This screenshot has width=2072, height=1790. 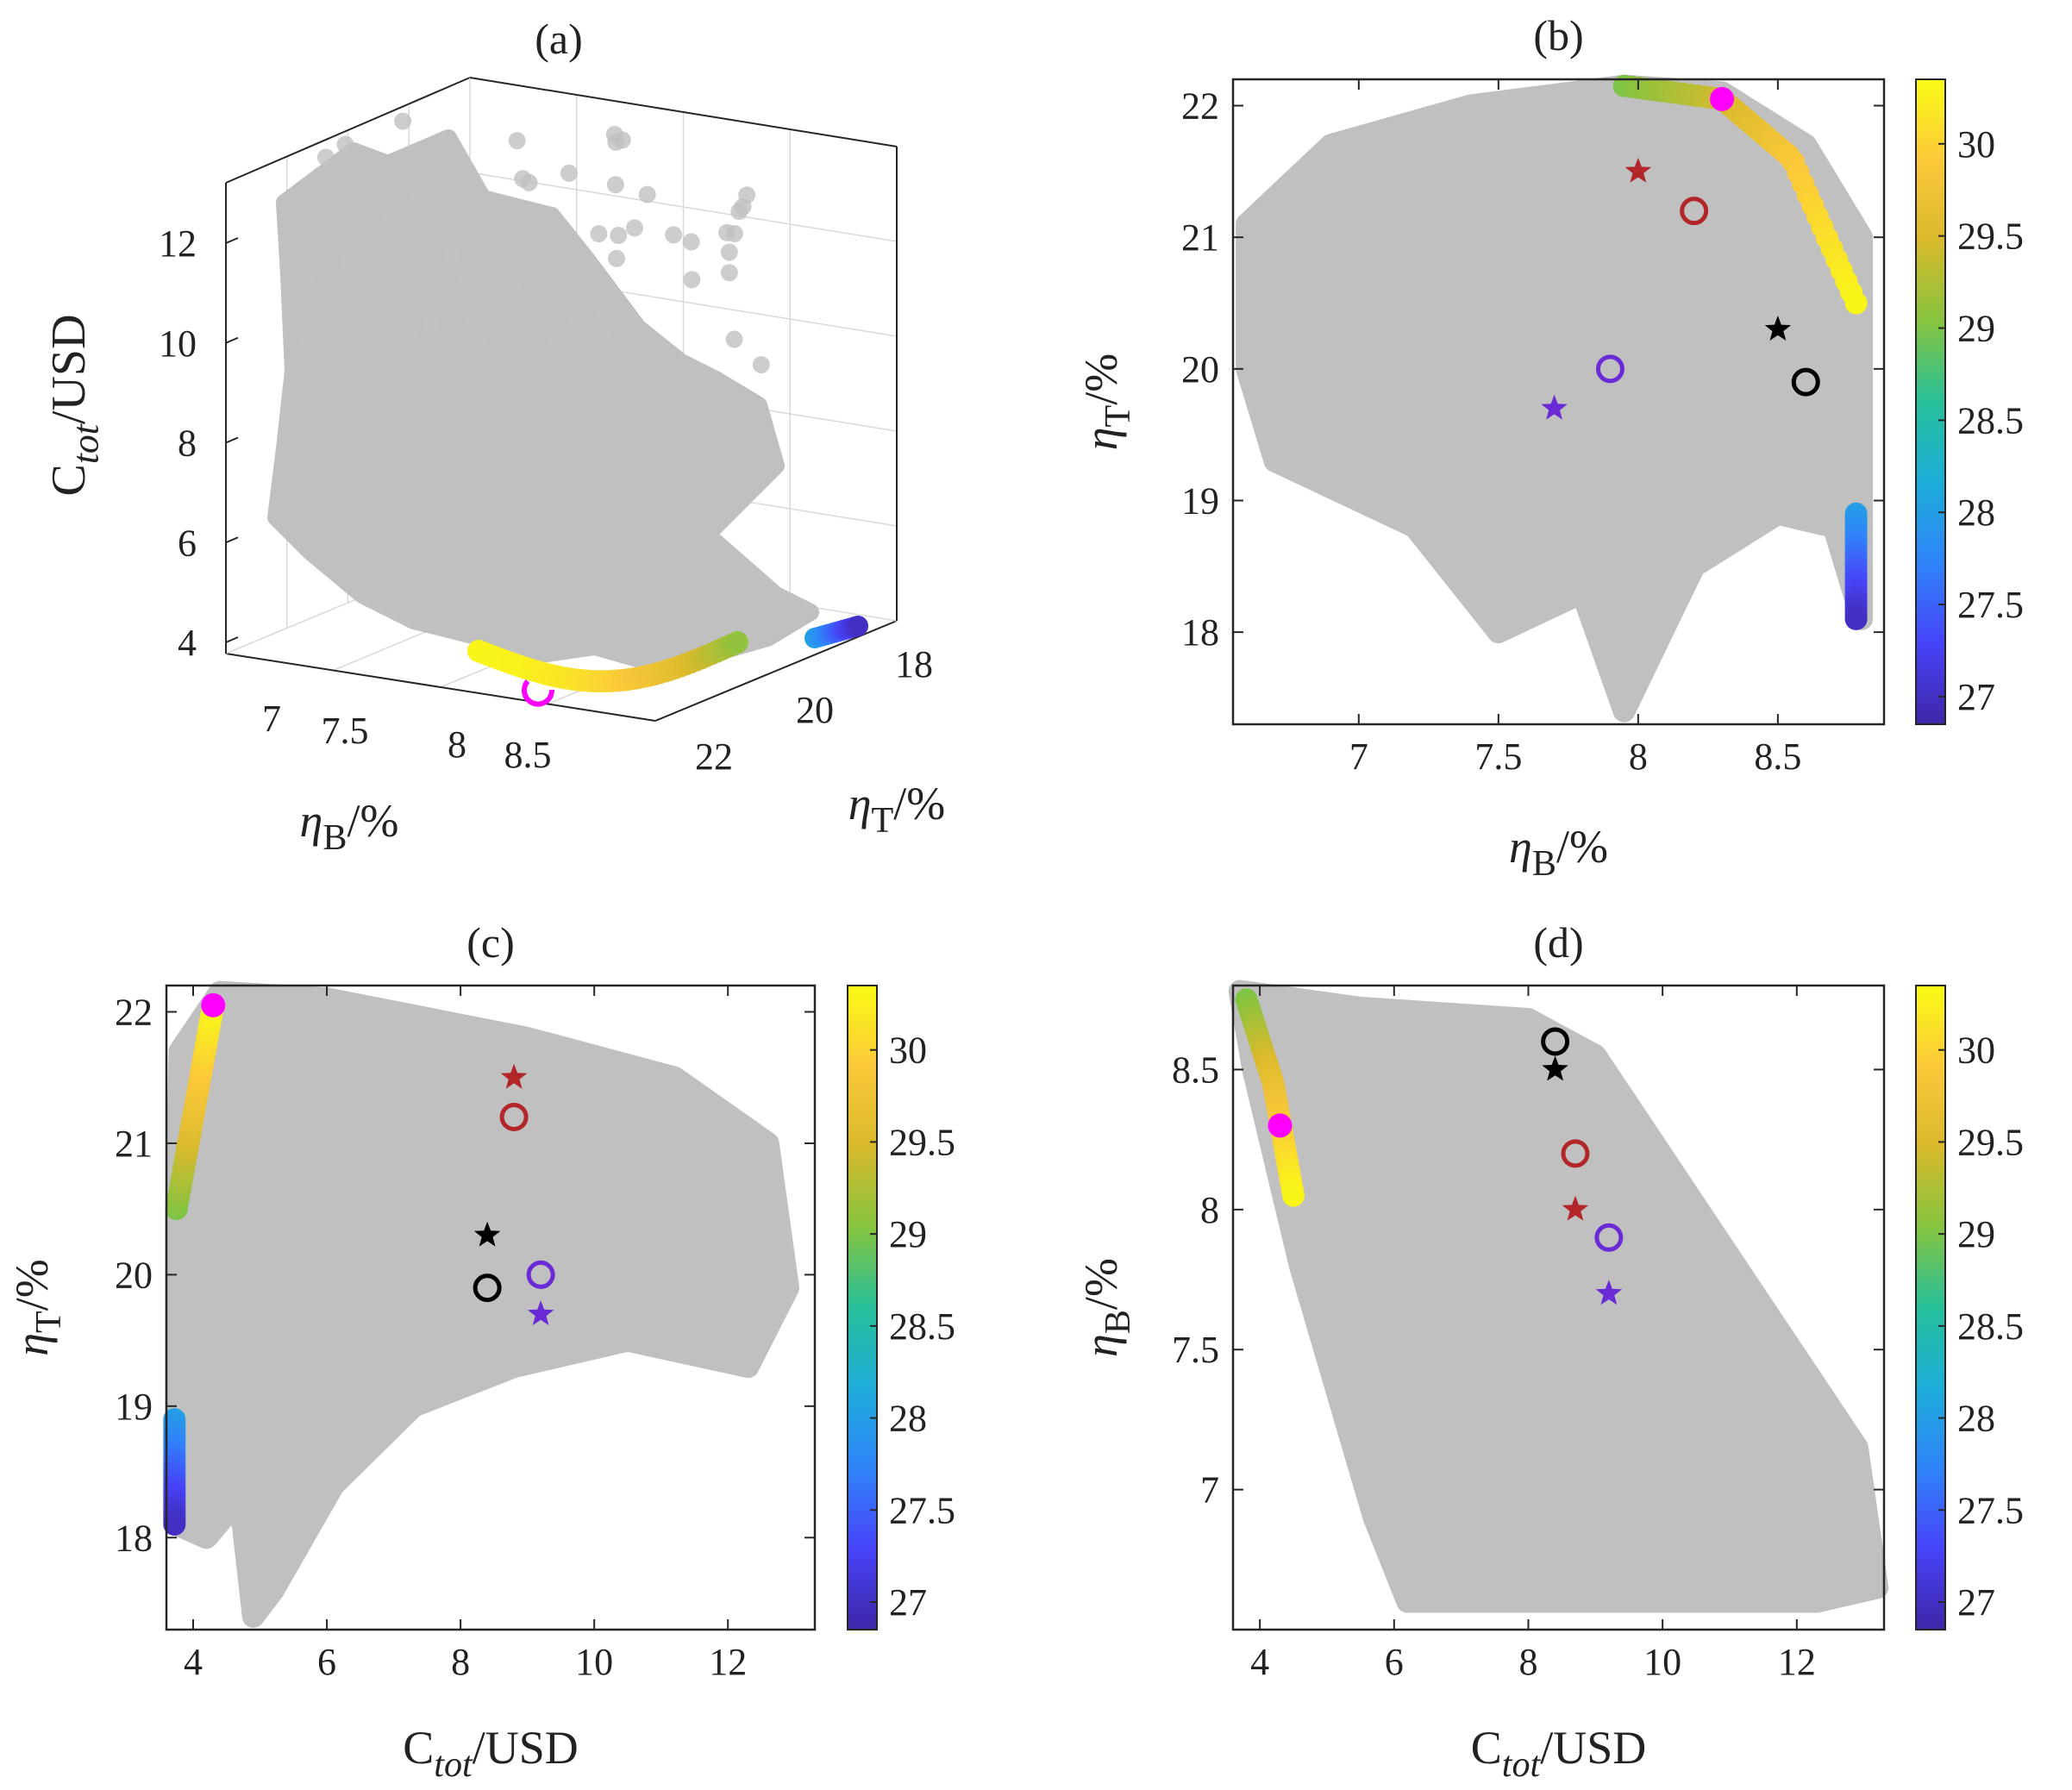 I want to click on z-tick-label: 8, so click(x=187, y=443).